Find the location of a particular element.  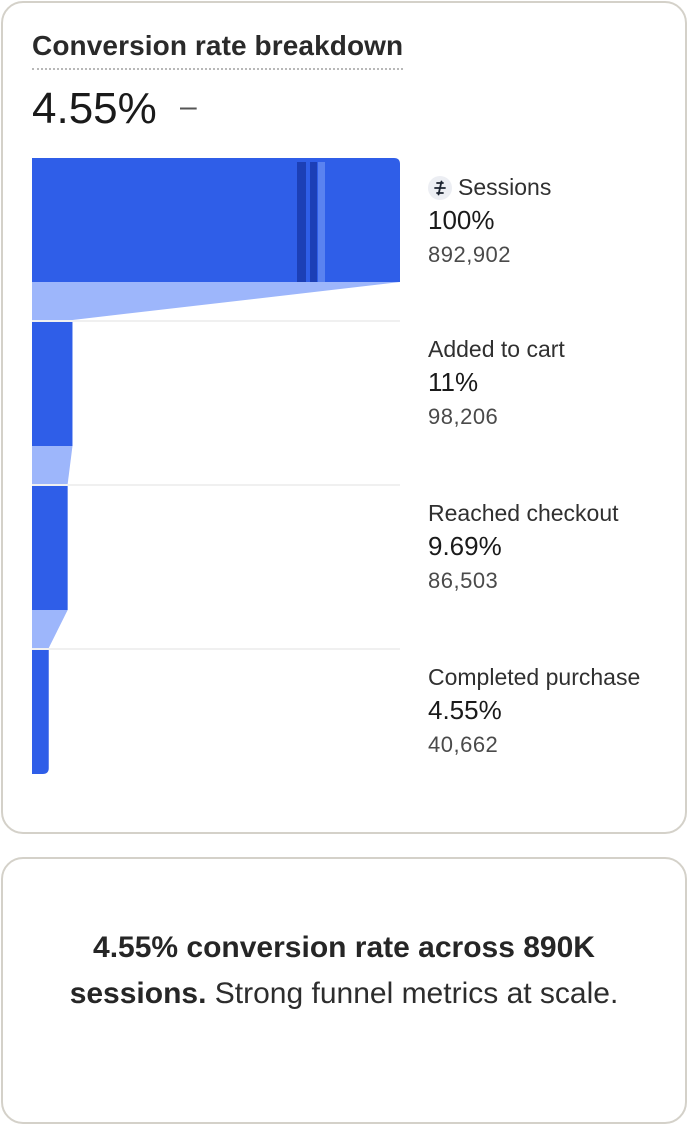

sessions-icon is located at coordinates (440, 187).